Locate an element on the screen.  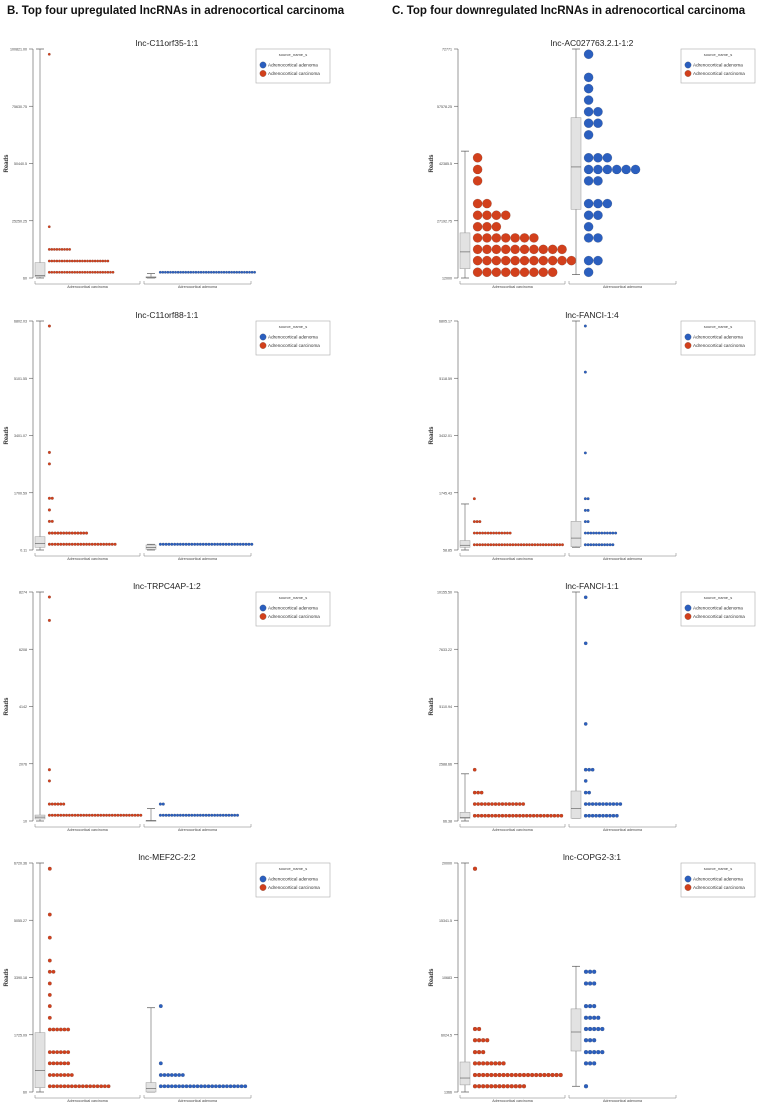
legend-title: source_name_s is located at coordinates (718, 326).